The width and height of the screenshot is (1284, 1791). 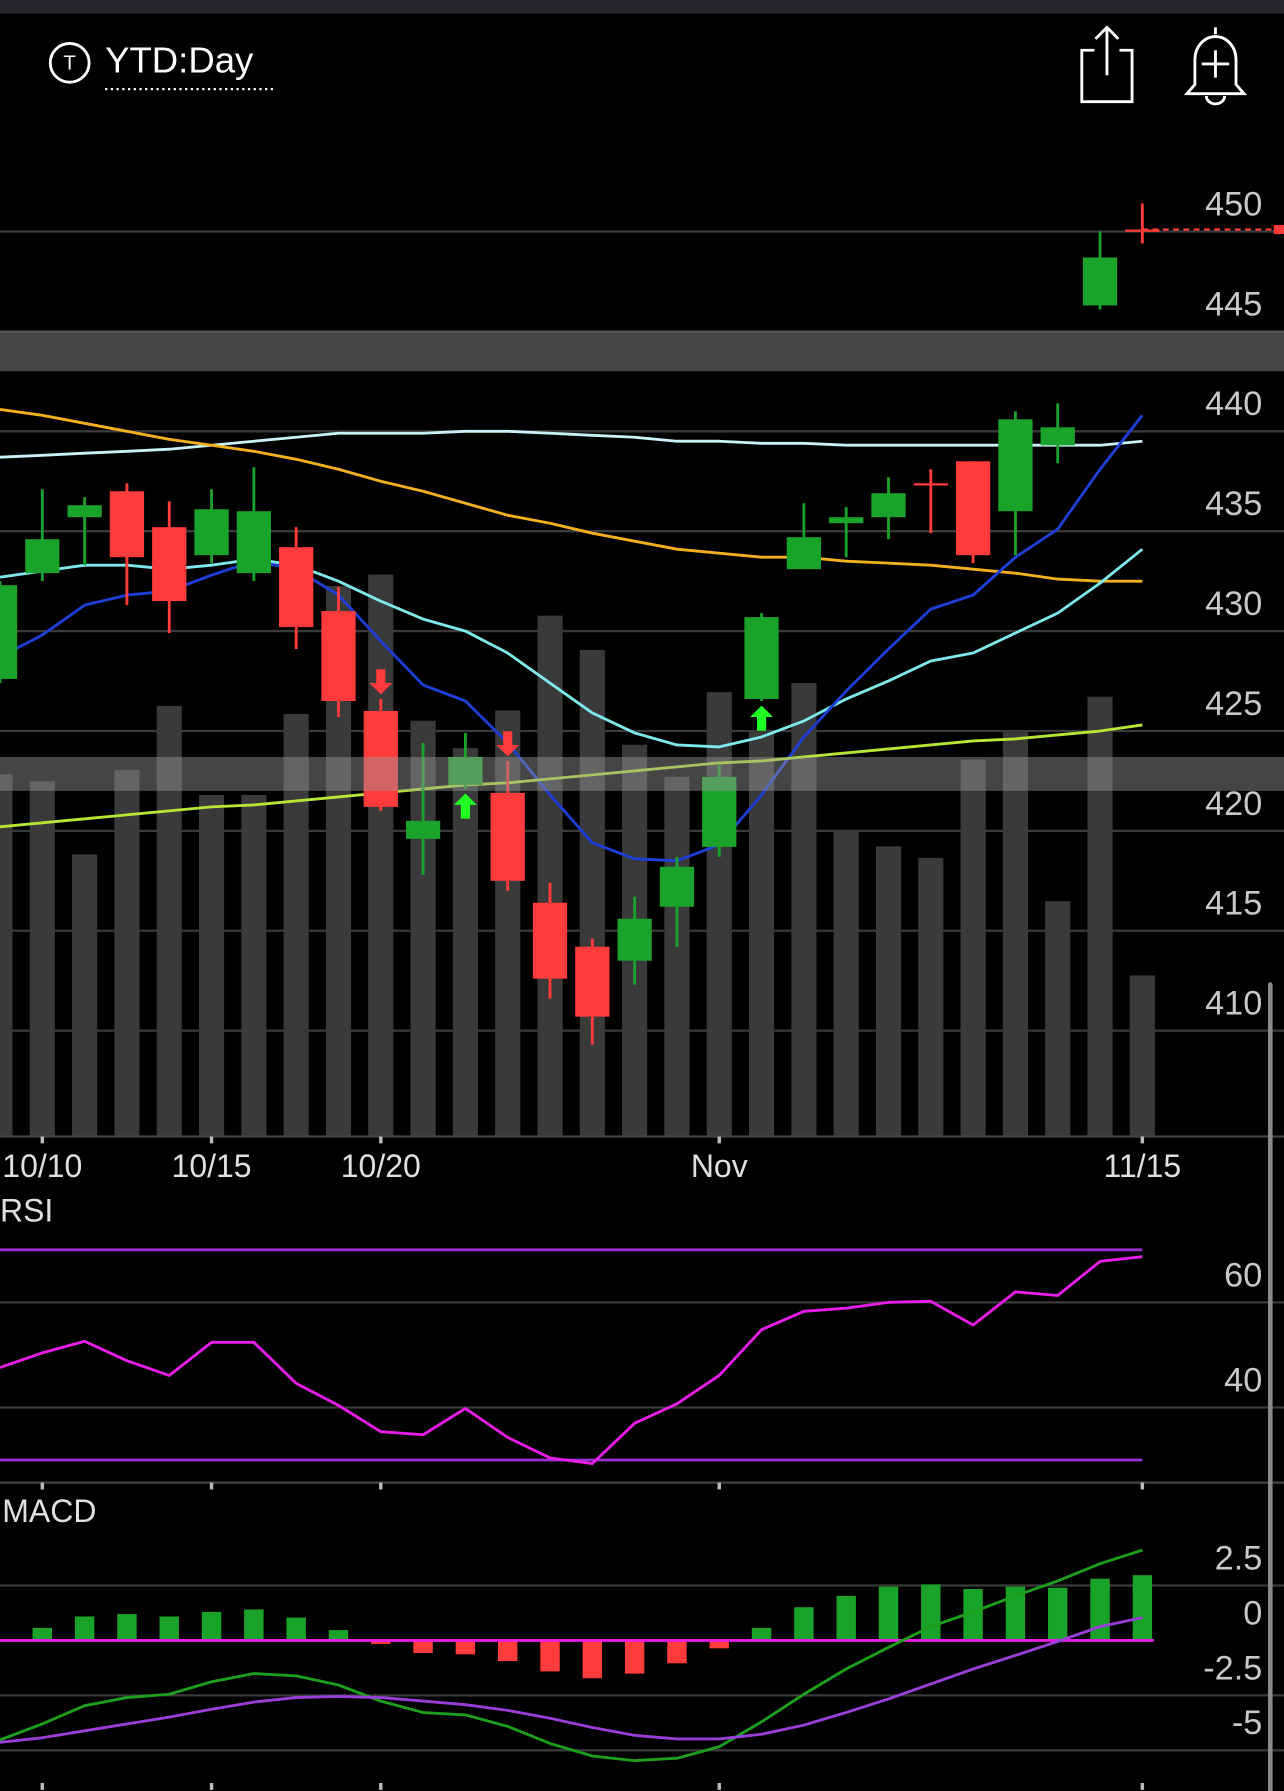 I want to click on y-tick-label: 410, so click(x=1233, y=1004).